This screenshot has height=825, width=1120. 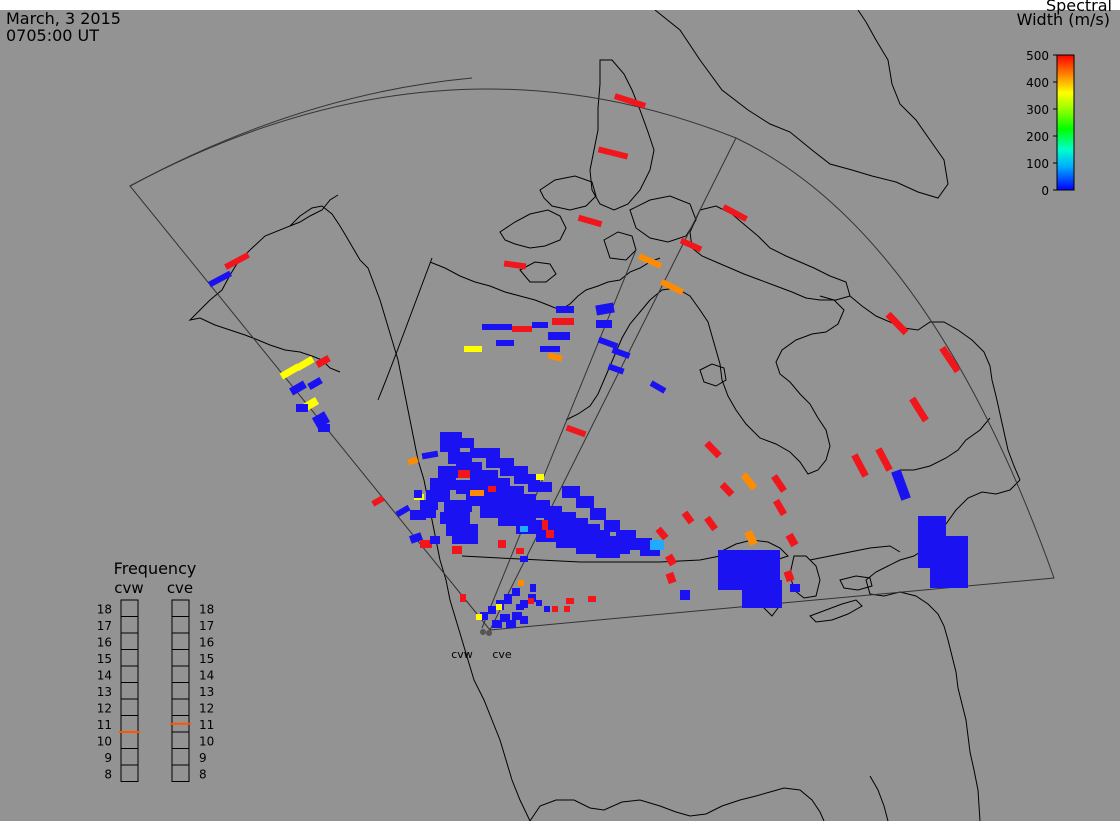 I want to click on frequency-scale-label-right: 17, so click(x=206, y=626).